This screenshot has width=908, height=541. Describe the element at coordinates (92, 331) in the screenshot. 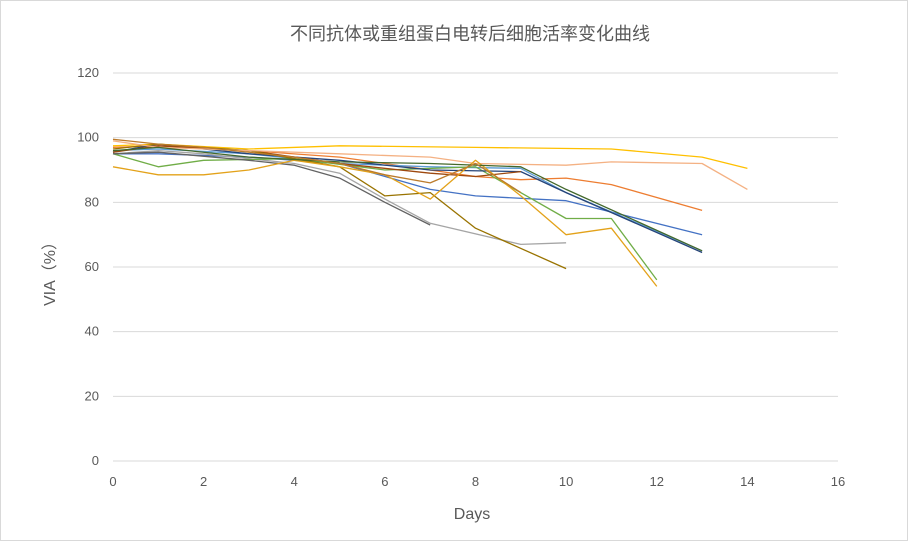

I see `y-tick-label: 40` at that location.